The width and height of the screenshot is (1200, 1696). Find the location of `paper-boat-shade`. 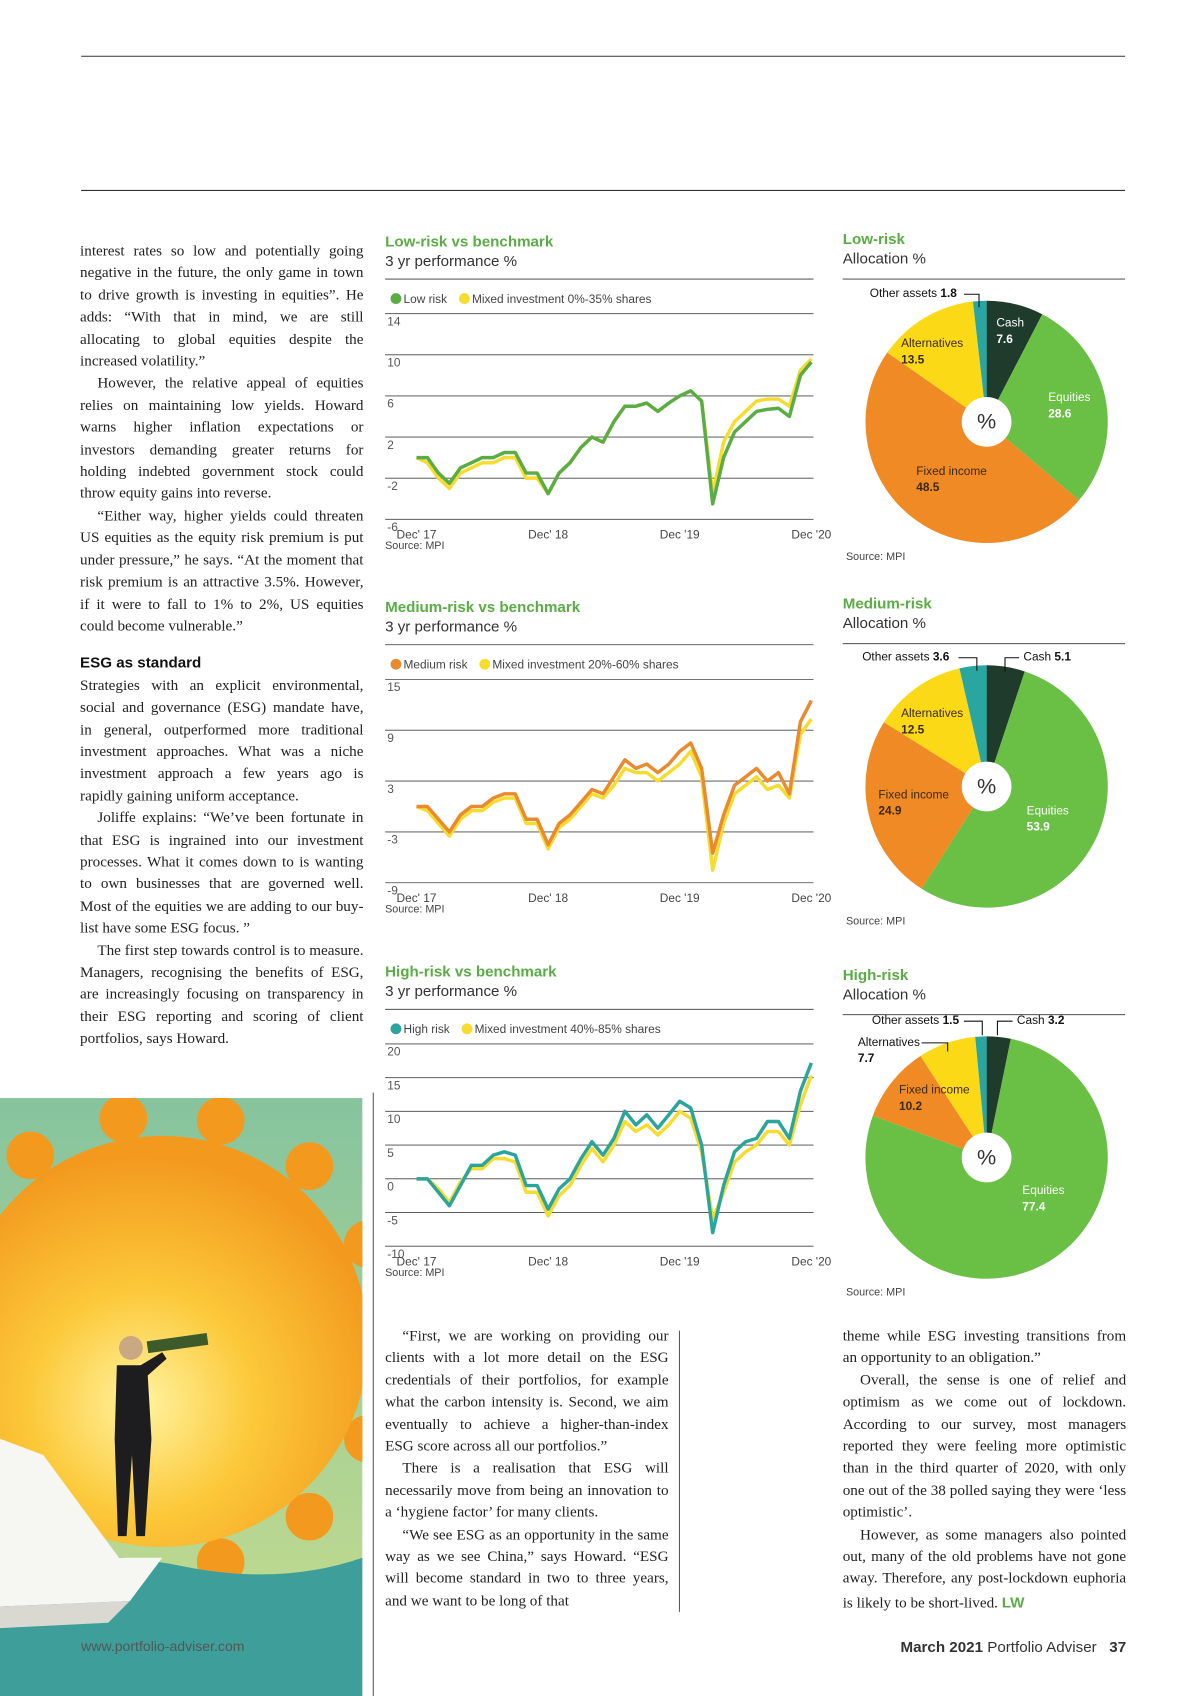

paper-boat-shade is located at coordinates (65, 1615).